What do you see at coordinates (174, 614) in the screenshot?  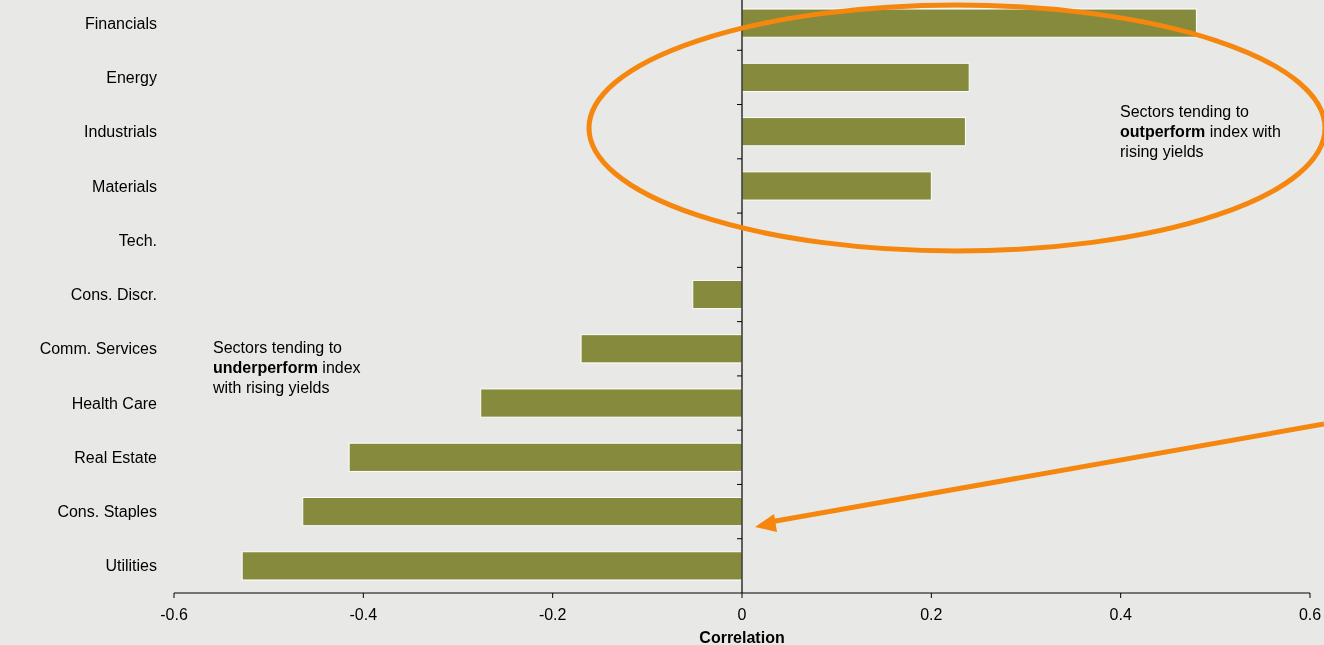 I see `x-tick-label: -0.6` at bounding box center [174, 614].